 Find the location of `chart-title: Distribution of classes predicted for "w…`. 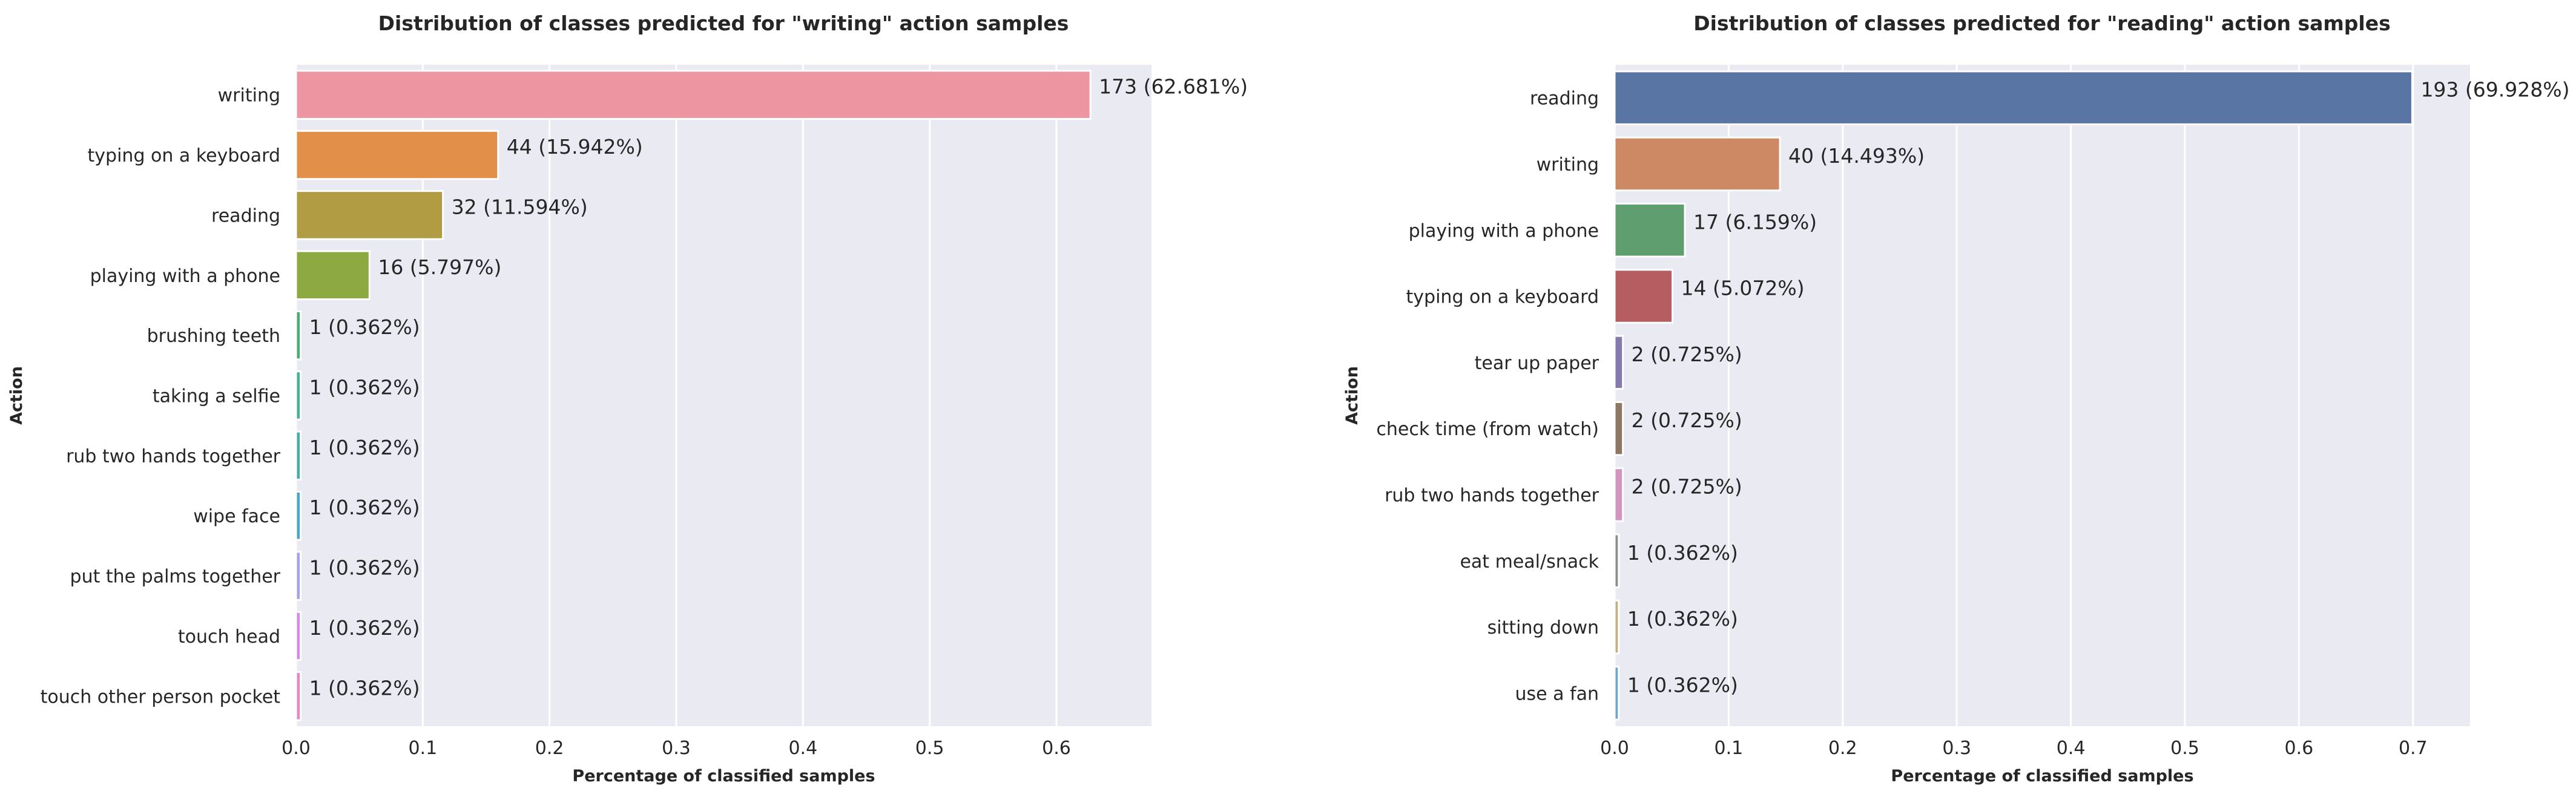

chart-title: Distribution of classes predicted for "w… is located at coordinates (723, 23).